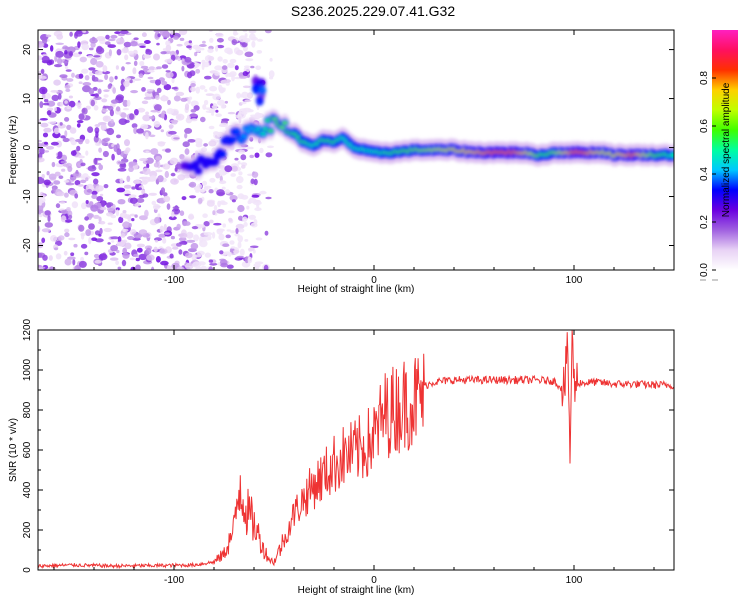 The height and width of the screenshot is (600, 750). What do you see at coordinates (725, 150) in the screenshot?
I see `colorbar-gradient` at bounding box center [725, 150].